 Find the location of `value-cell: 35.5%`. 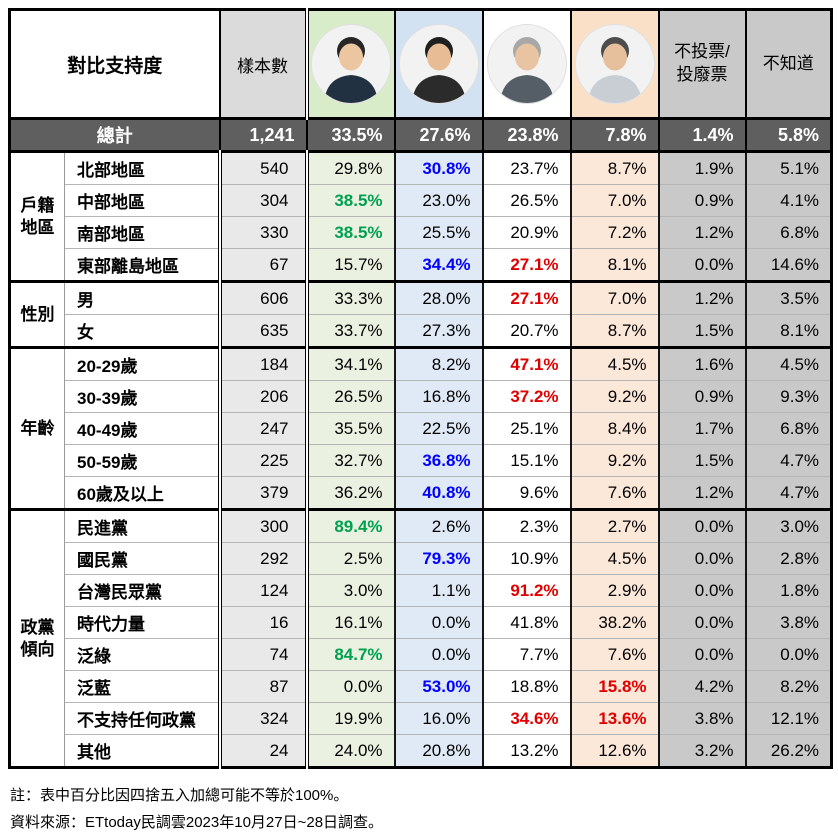

value-cell: 35.5% is located at coordinates (350, 428).